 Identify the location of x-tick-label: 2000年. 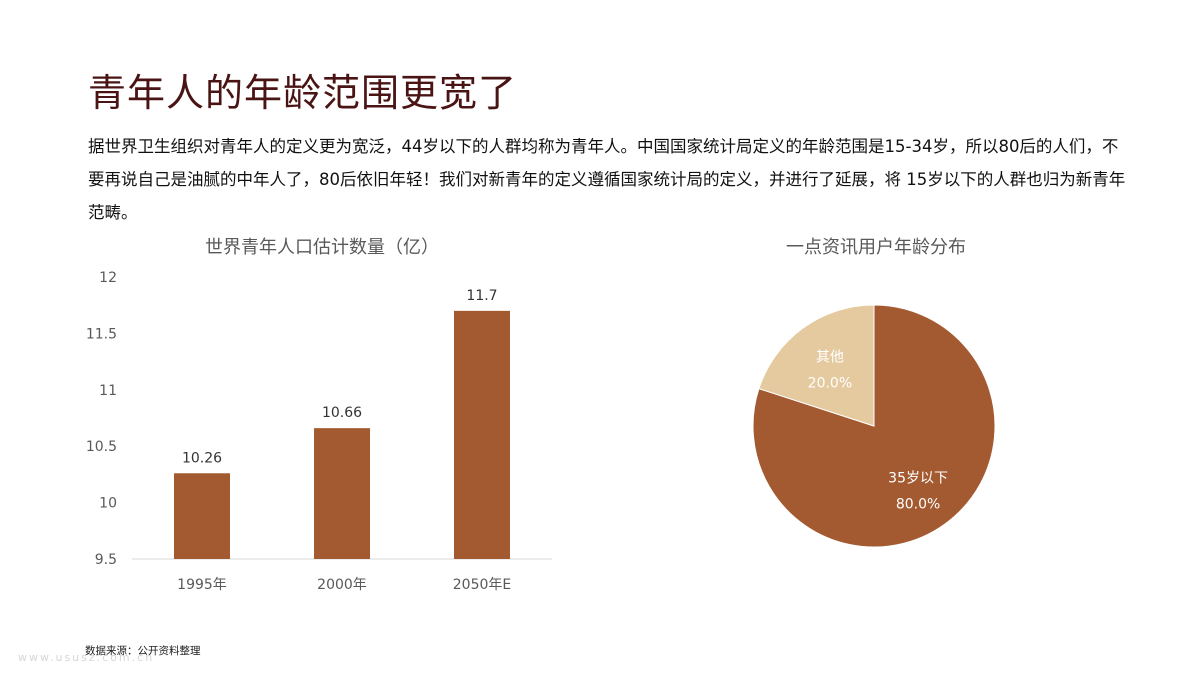
(342, 585).